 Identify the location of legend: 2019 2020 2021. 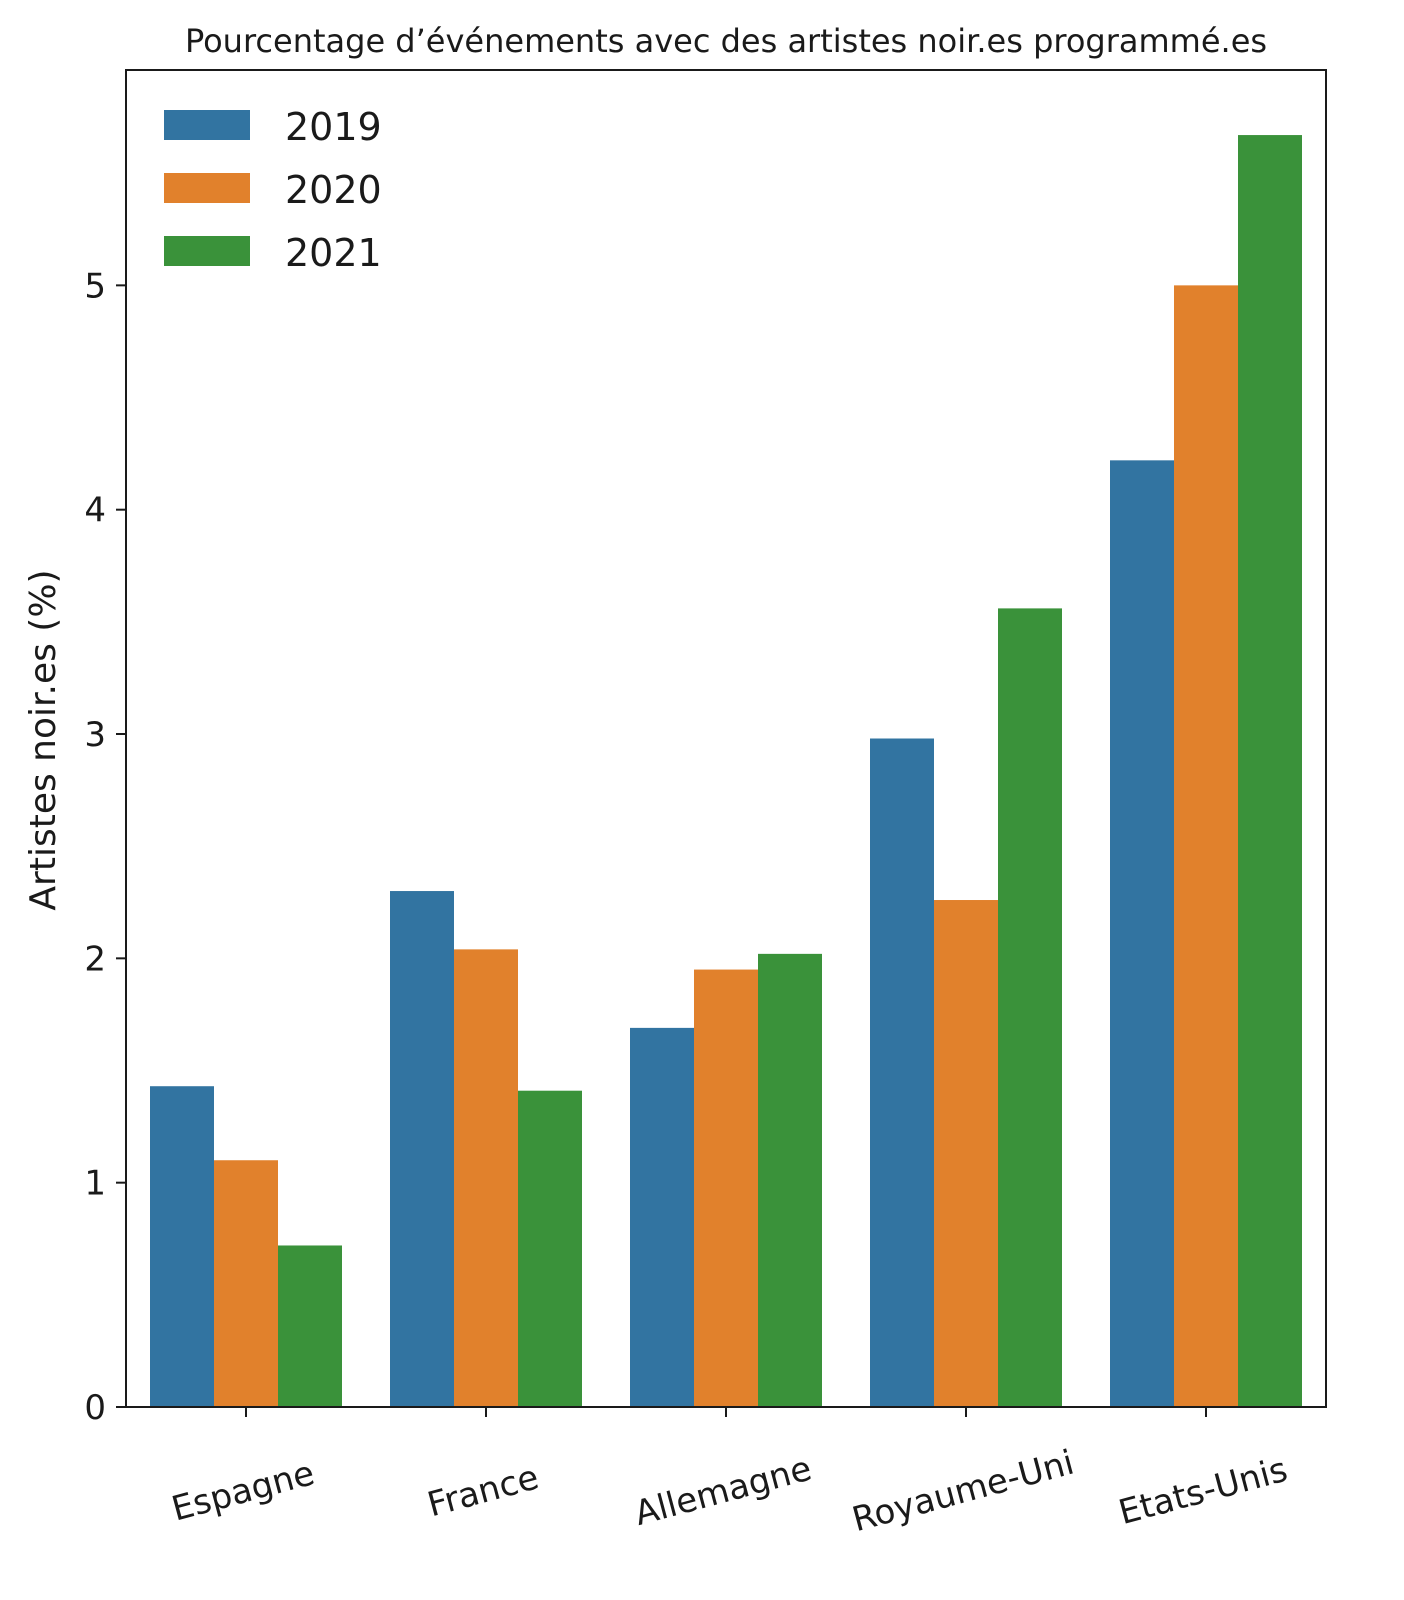
(273, 190).